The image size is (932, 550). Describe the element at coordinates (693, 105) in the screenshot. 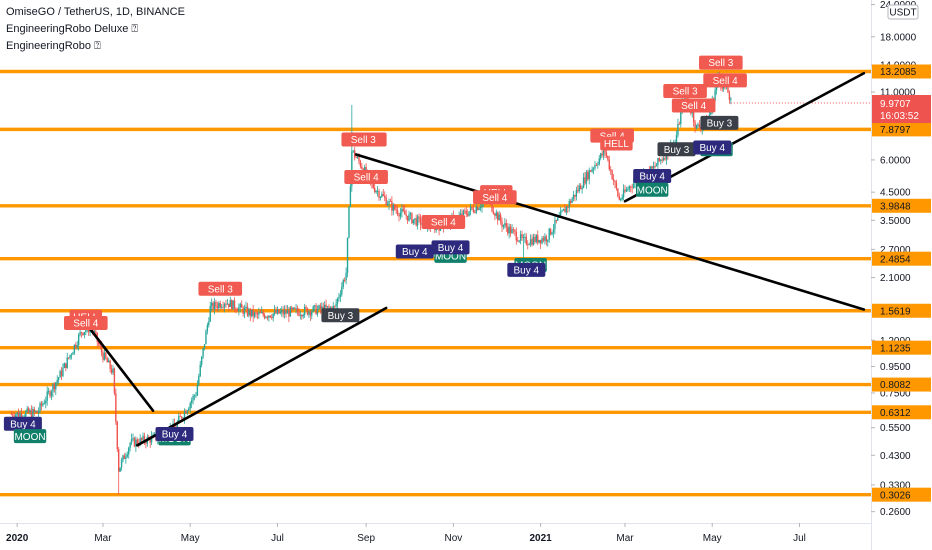

I see `signal-label-25: Sell 4` at that location.